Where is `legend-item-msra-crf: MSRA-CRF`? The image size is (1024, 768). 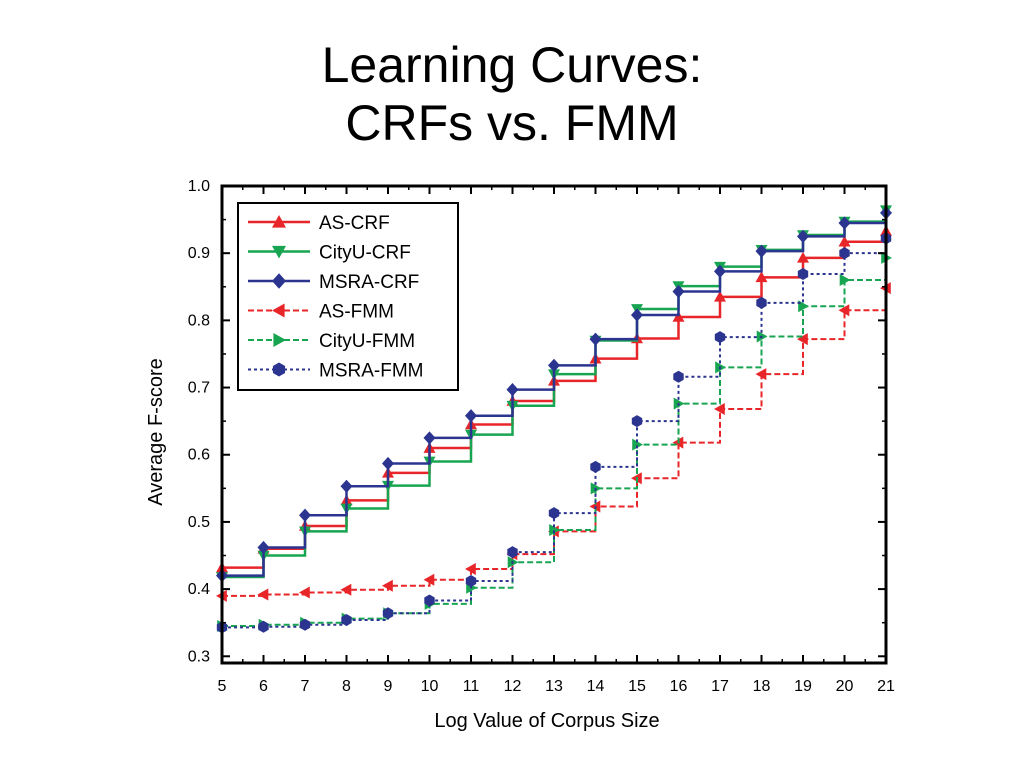
legend-item-msra-crf: MSRA-CRF is located at coordinates (333, 282).